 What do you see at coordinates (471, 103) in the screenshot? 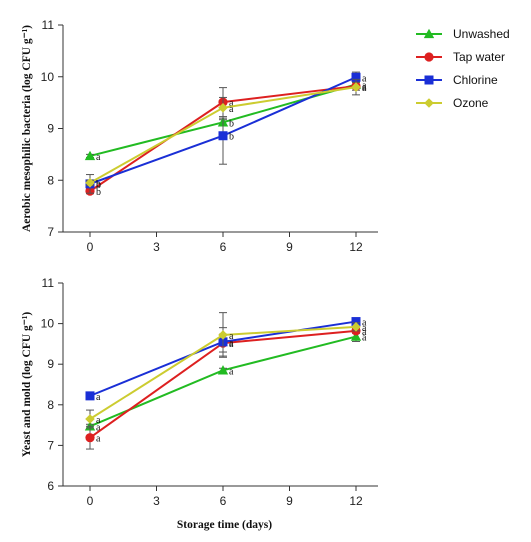
I see `legend-label: Ozone` at bounding box center [471, 103].